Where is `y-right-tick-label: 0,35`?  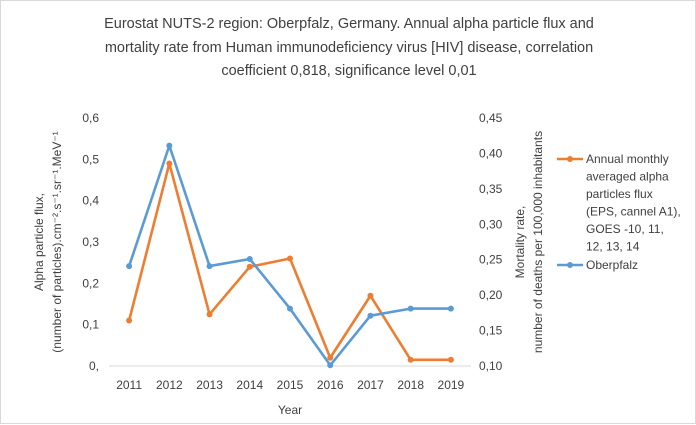
y-right-tick-label: 0,35 is located at coordinates (491, 189).